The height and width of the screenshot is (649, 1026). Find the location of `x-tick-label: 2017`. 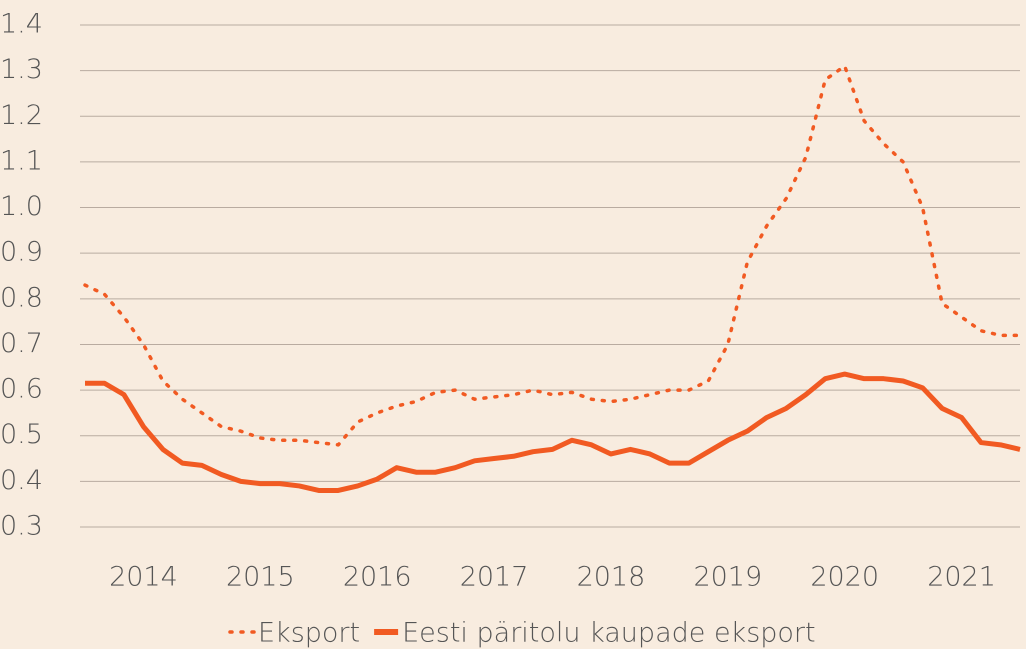

x-tick-label: 2017 is located at coordinates (494, 577).